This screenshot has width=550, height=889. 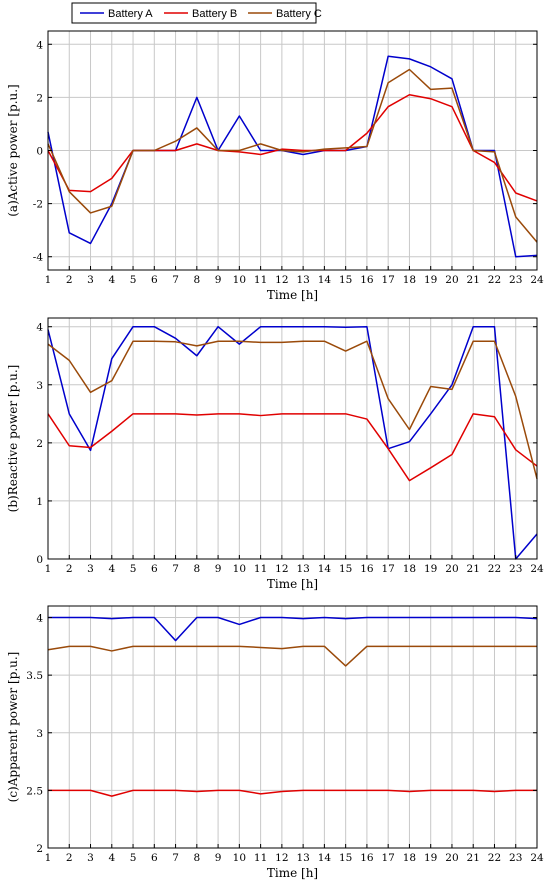 I want to click on y-axis-label: (a)Active power [p.u.], so click(x=13, y=150).